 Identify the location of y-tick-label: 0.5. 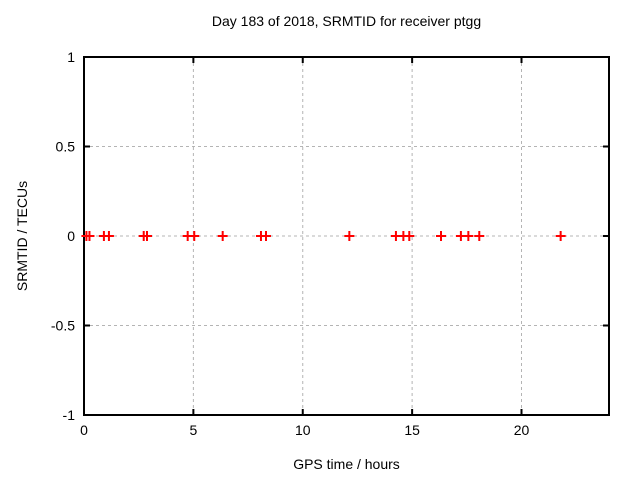
(66, 147).